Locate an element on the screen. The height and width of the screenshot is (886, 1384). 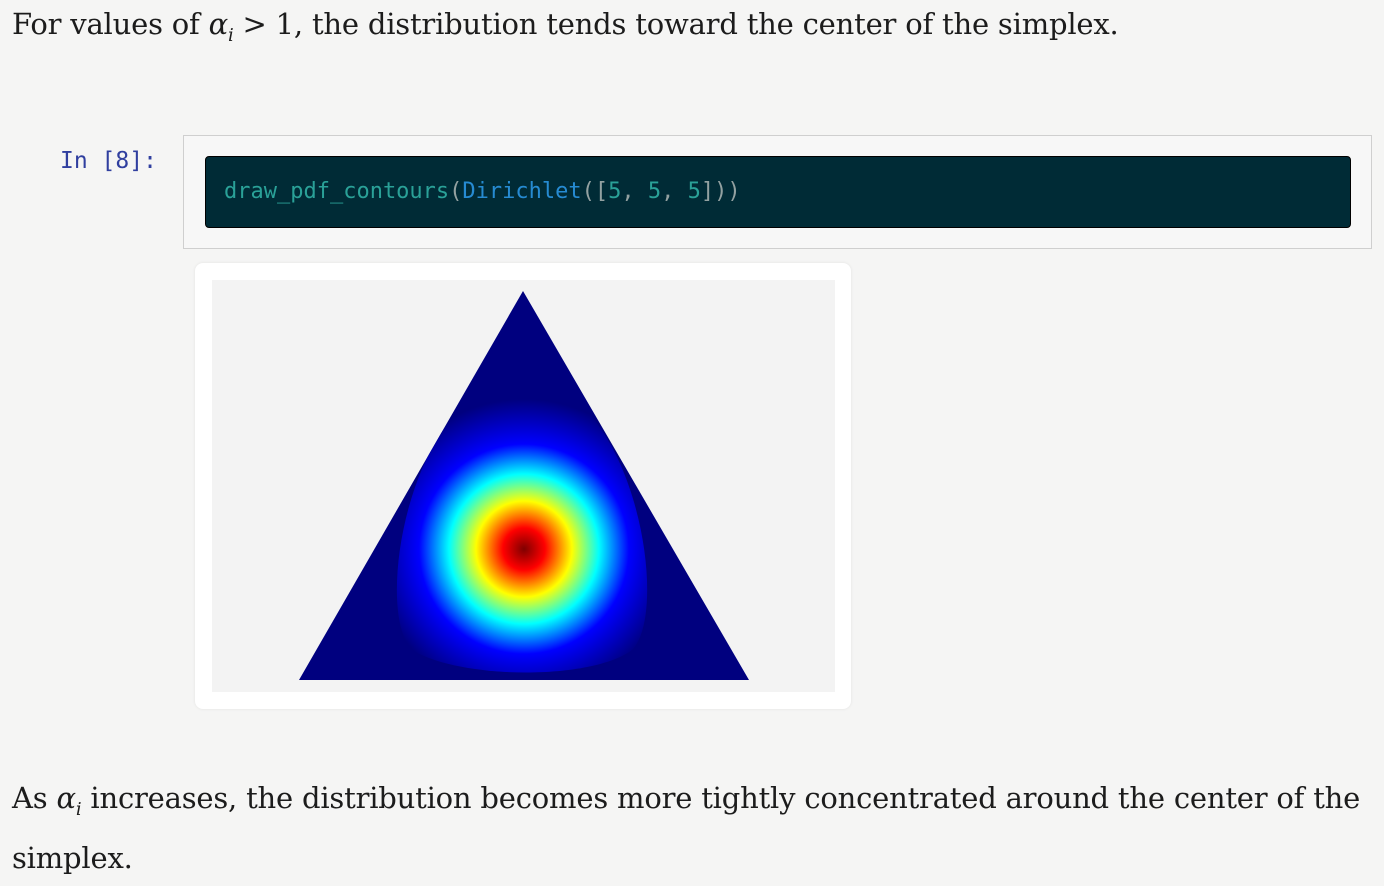
code-editor: draw_pdf_contours(Dirichlet([5, 5, 5])) is located at coordinates (778, 192).